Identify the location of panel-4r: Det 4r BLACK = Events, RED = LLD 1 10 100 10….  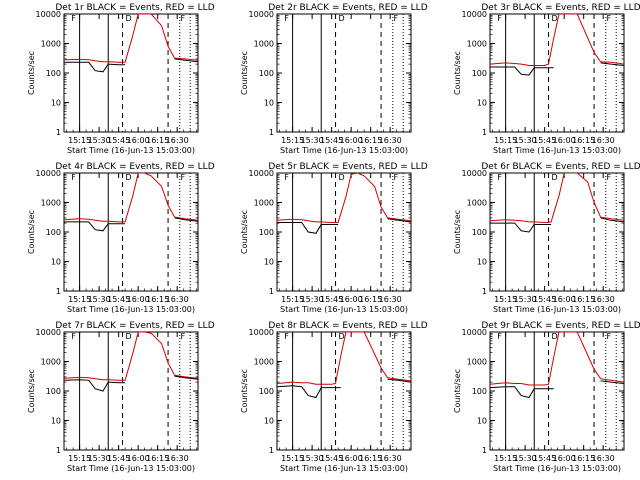
(121, 238).